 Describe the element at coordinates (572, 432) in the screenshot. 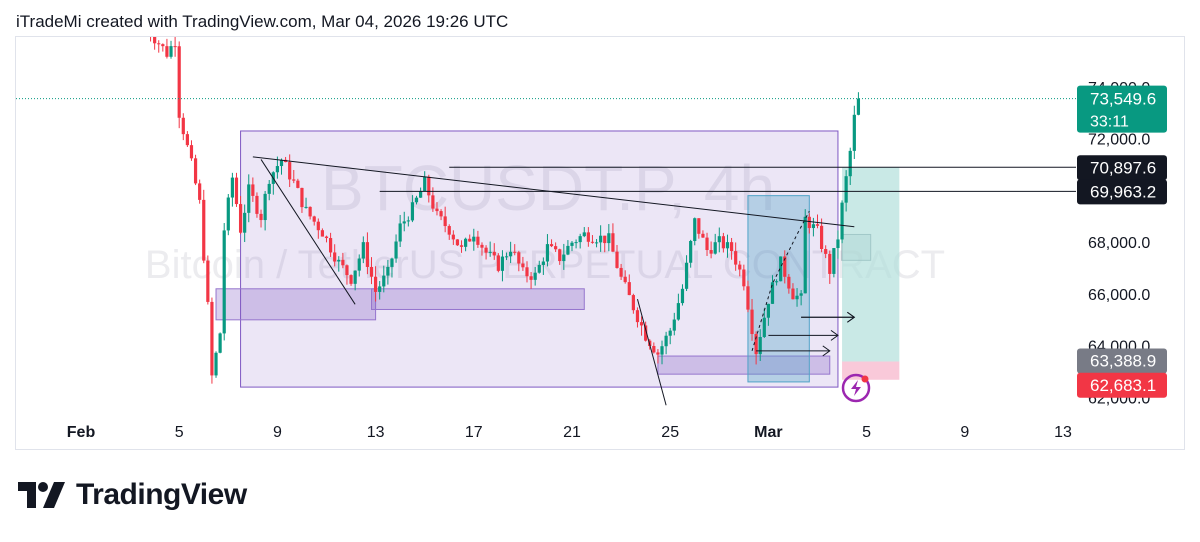

I see `x-tick-label: 21` at that location.